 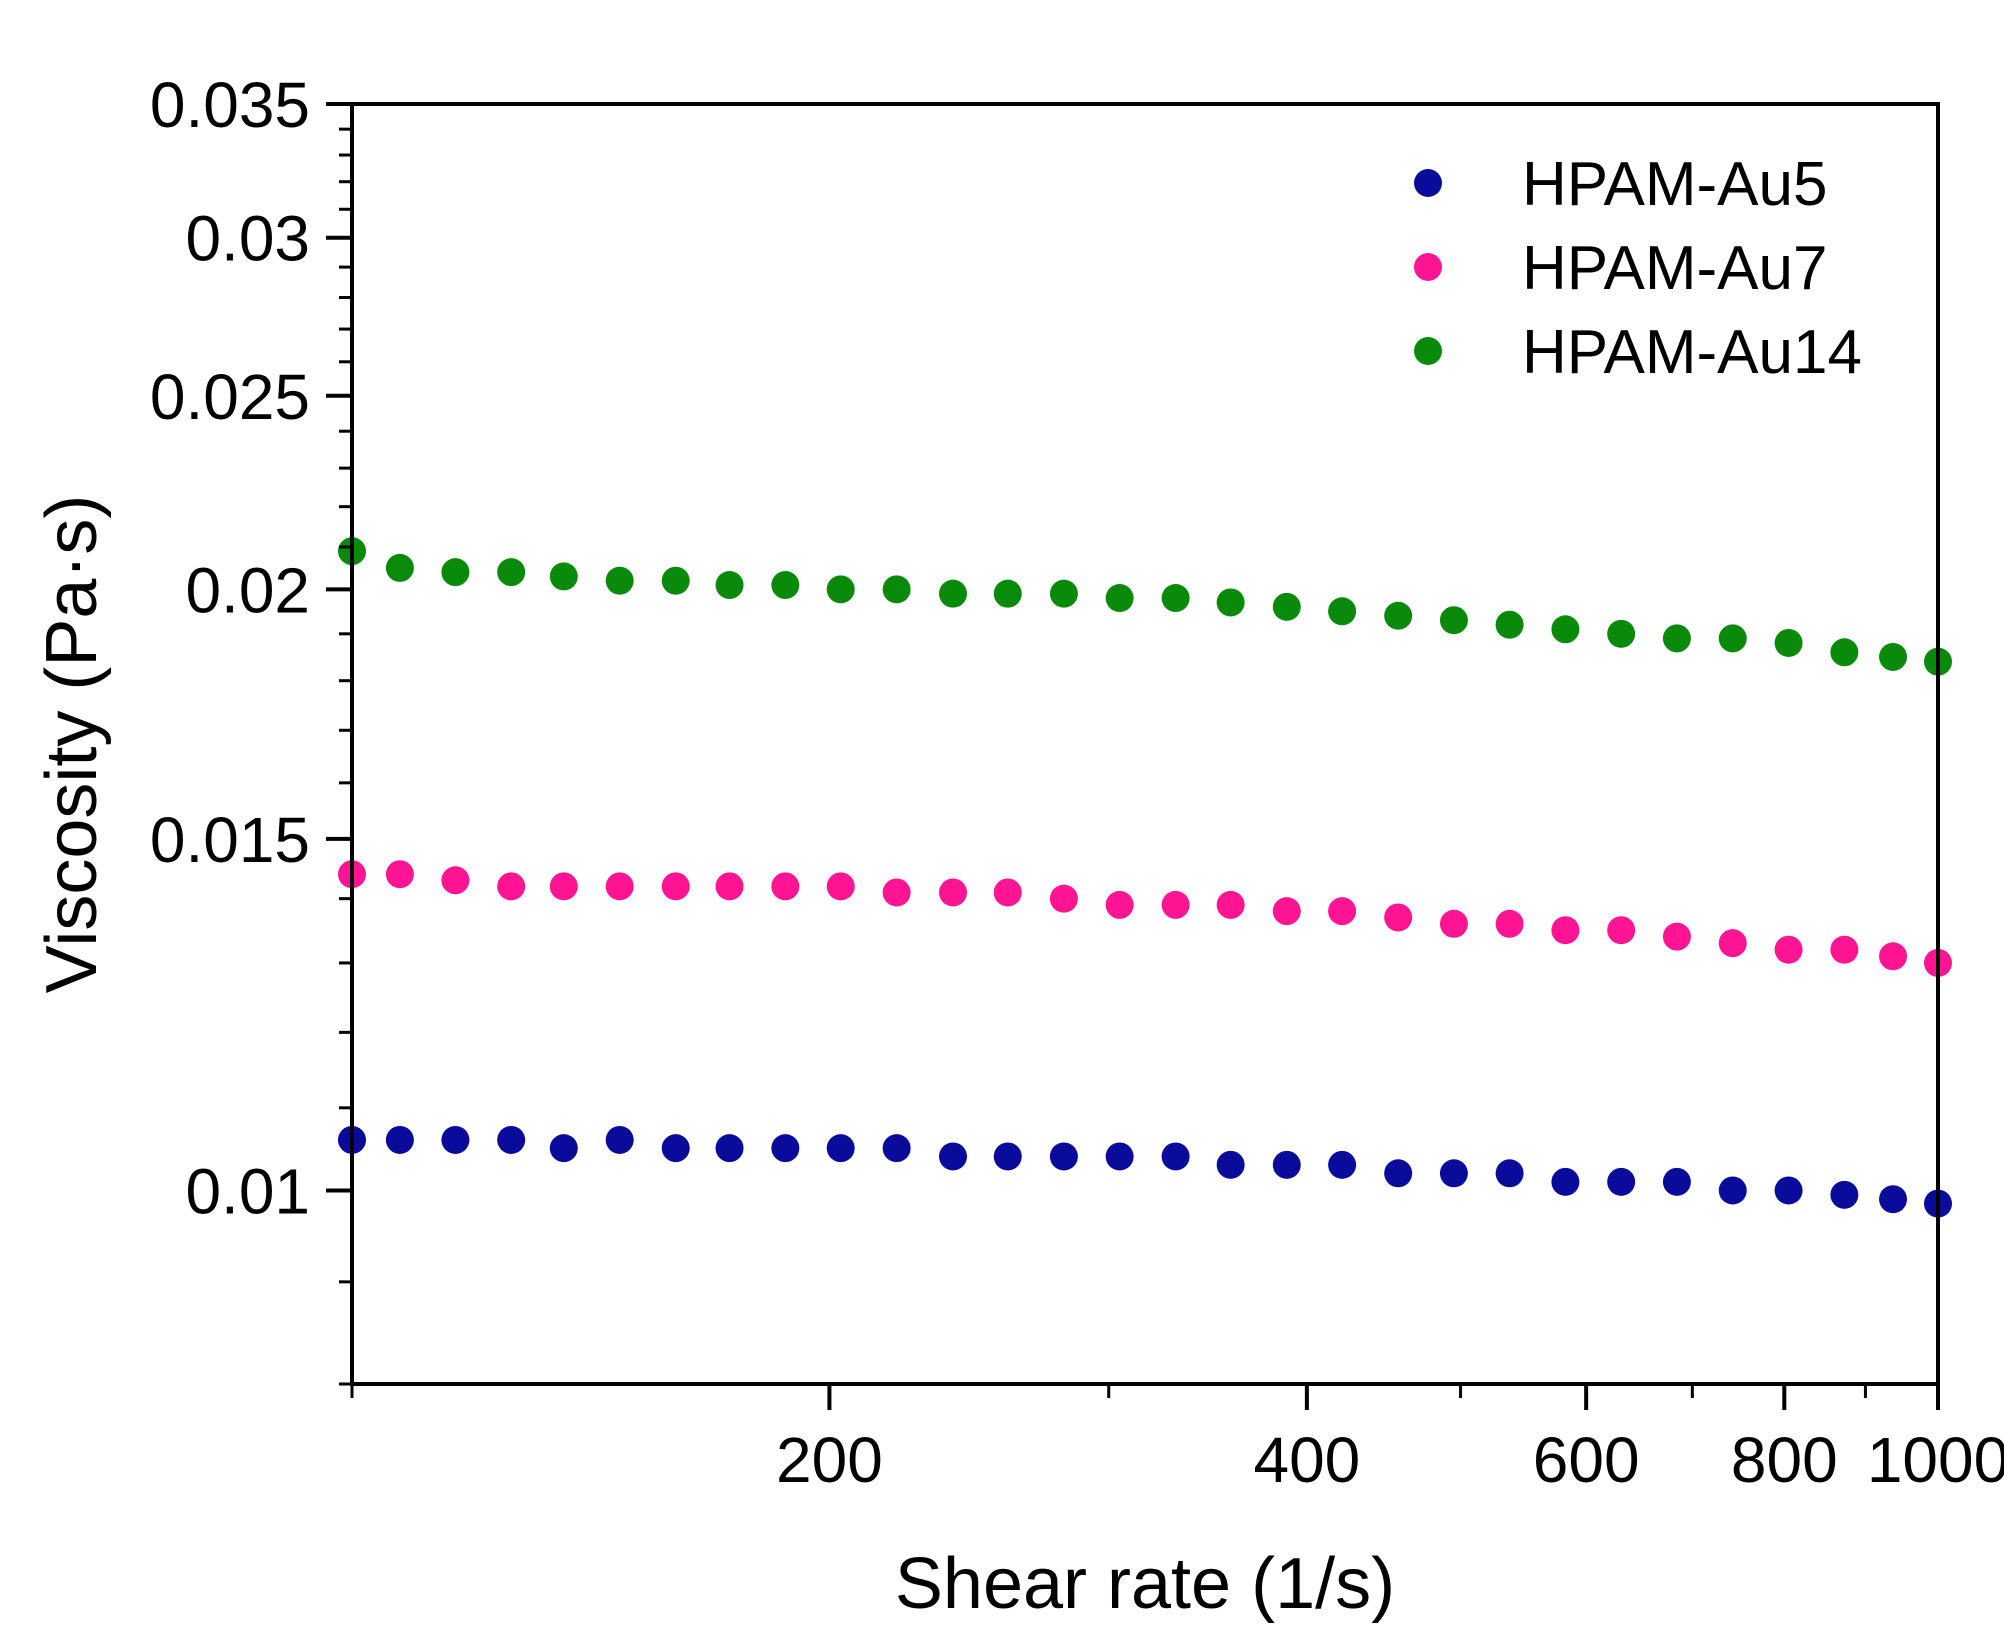 What do you see at coordinates (1784, 1460) in the screenshot?
I see `x-tick-label: 800` at bounding box center [1784, 1460].